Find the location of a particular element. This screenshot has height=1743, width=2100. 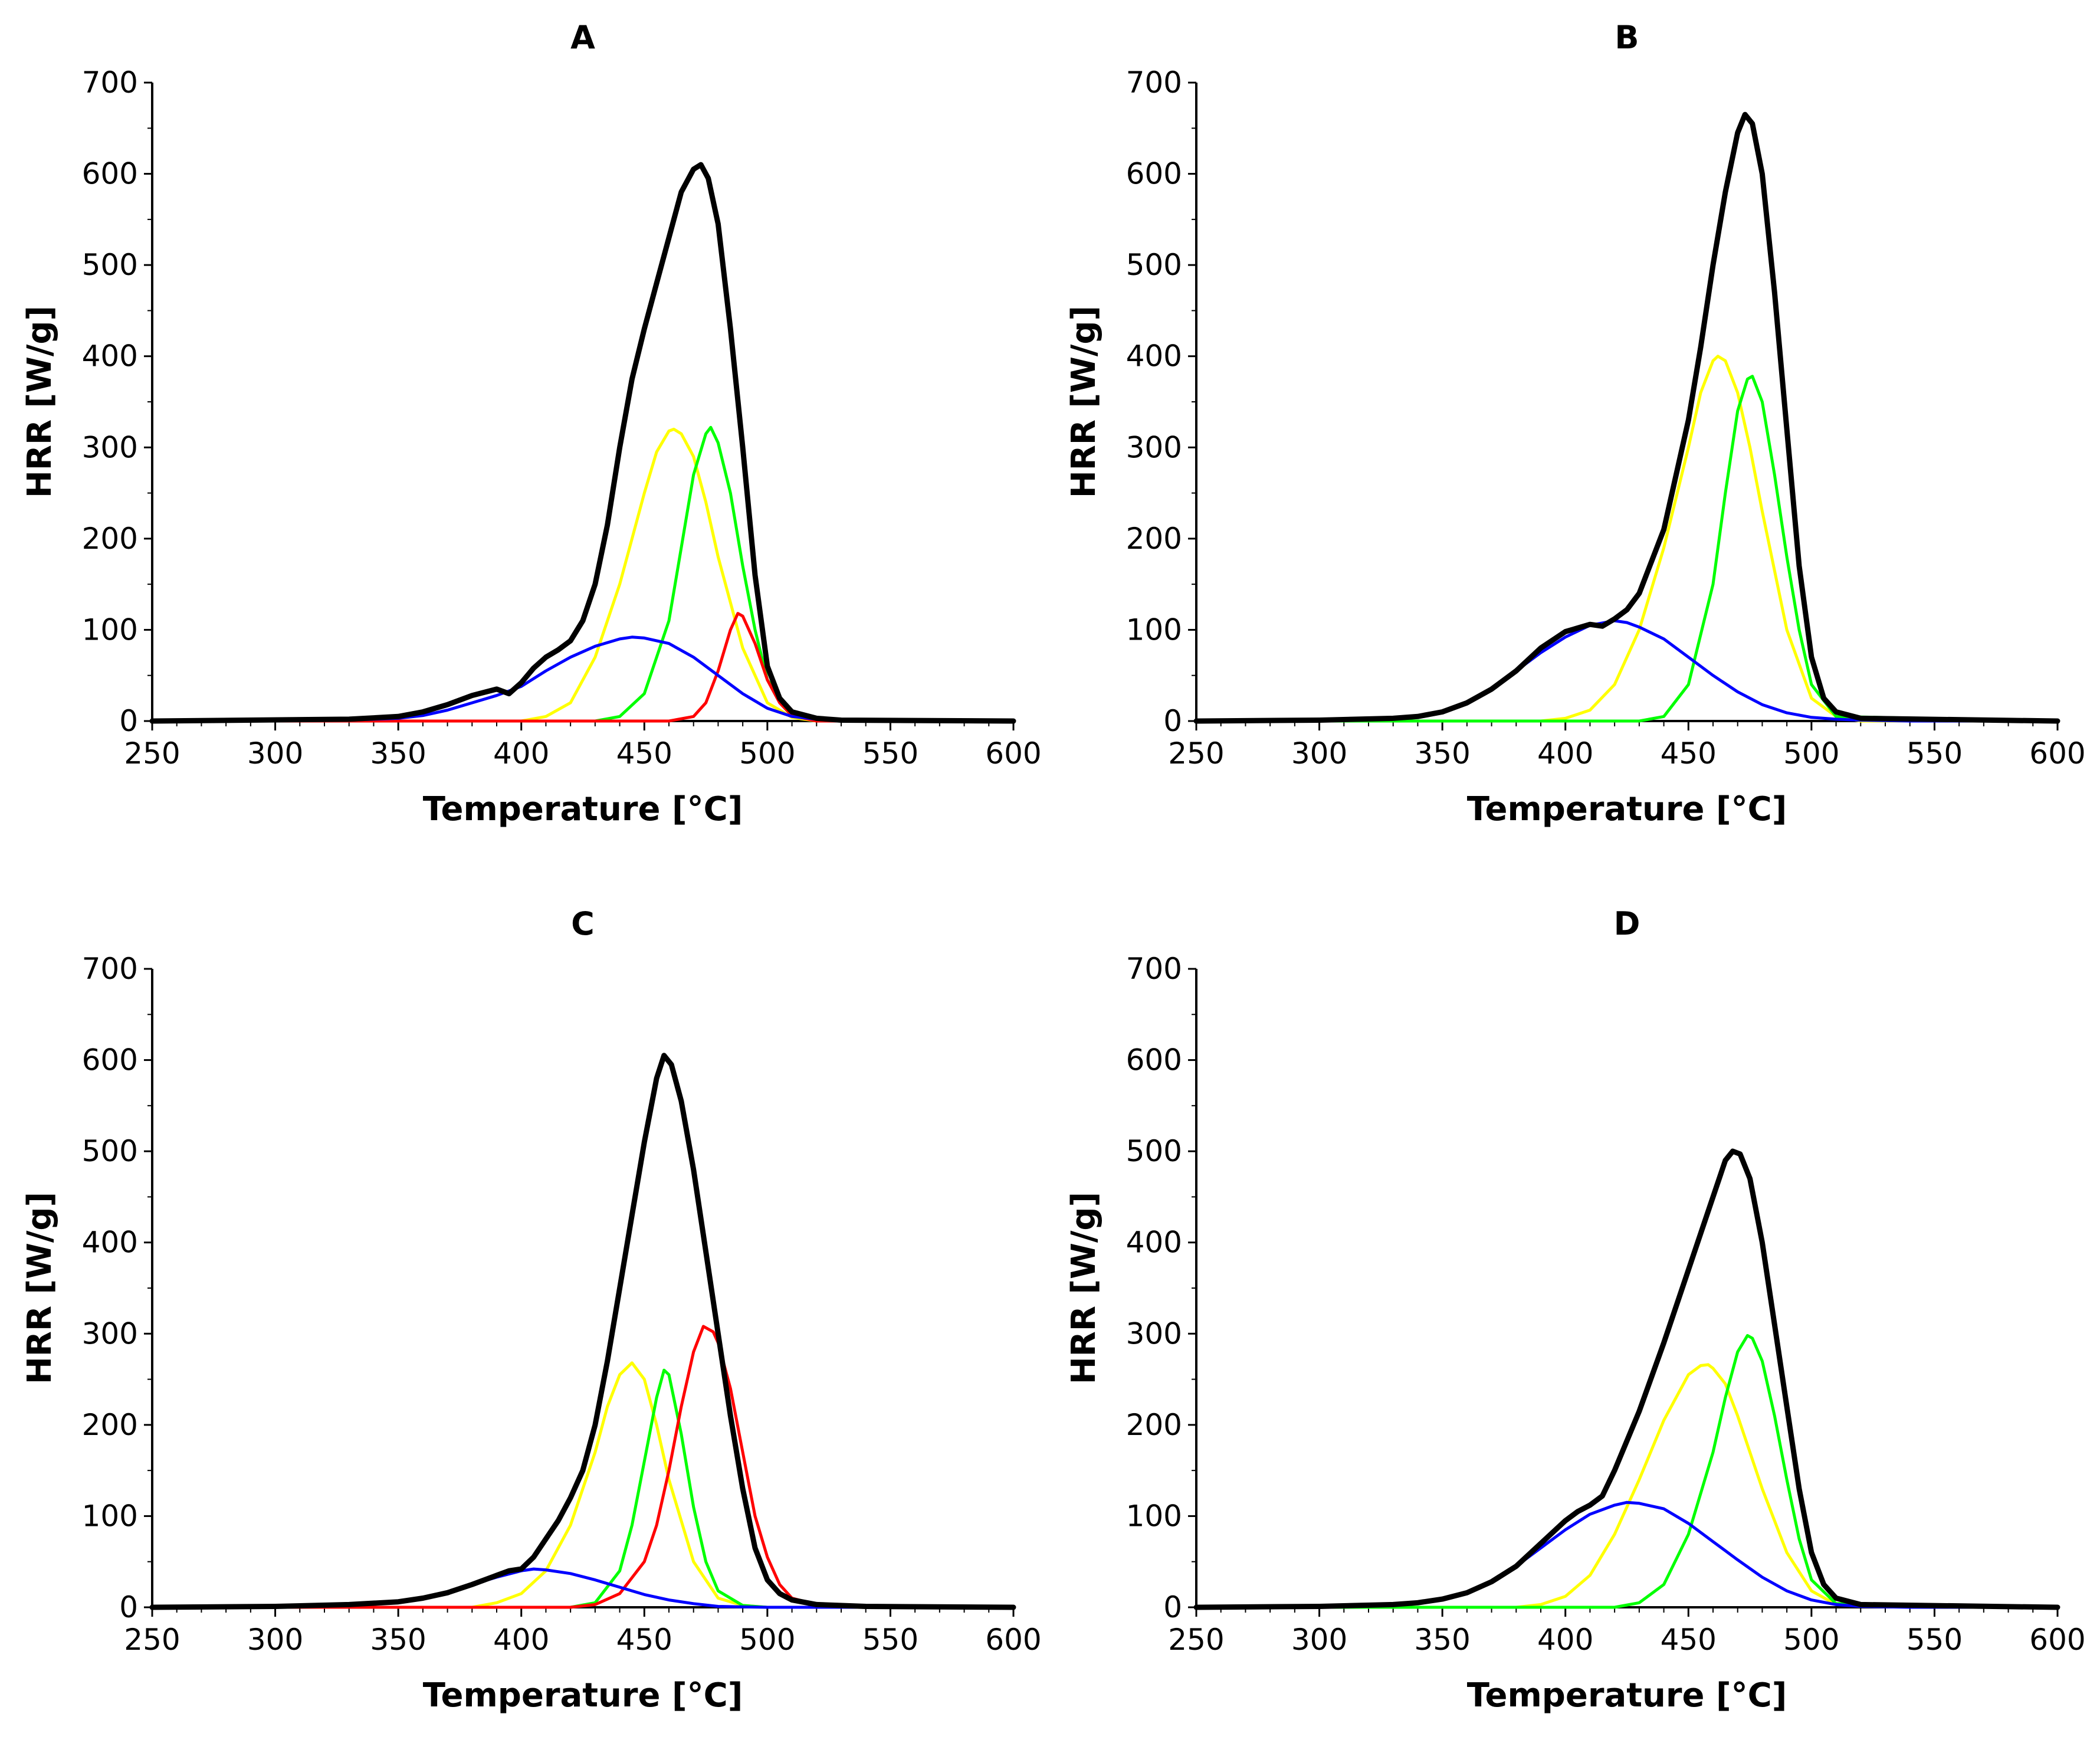

panel-title: C is located at coordinates (583, 924).